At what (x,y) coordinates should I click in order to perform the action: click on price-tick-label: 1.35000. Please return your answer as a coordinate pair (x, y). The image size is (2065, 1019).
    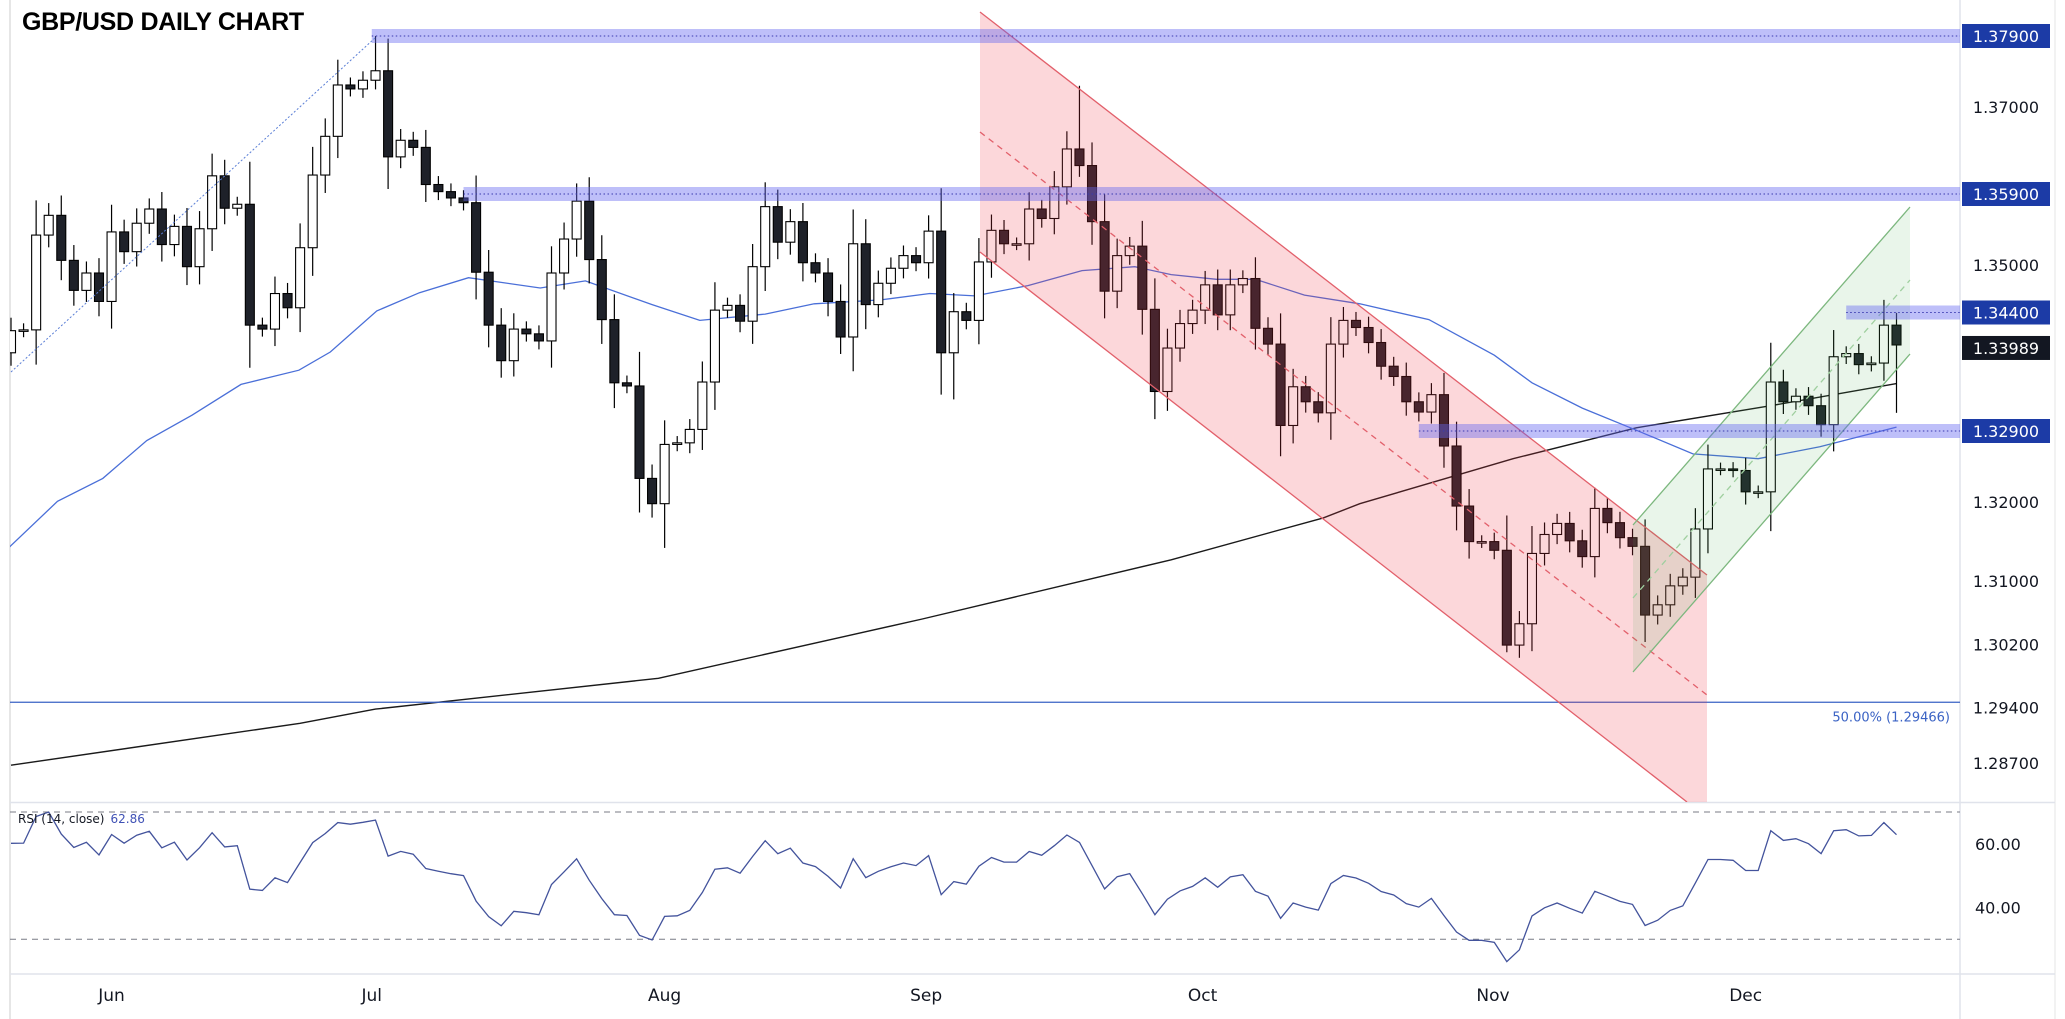
    Looking at the image, I should click on (2006, 265).